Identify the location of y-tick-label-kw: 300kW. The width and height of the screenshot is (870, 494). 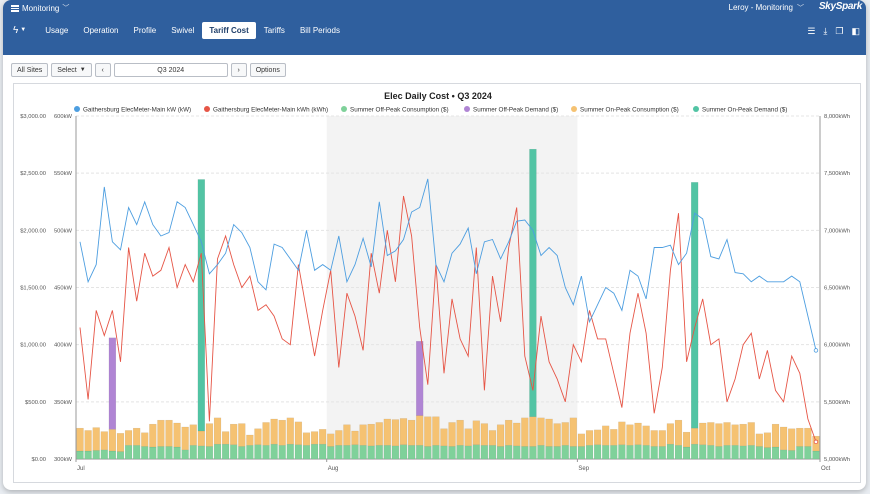
(63, 460).